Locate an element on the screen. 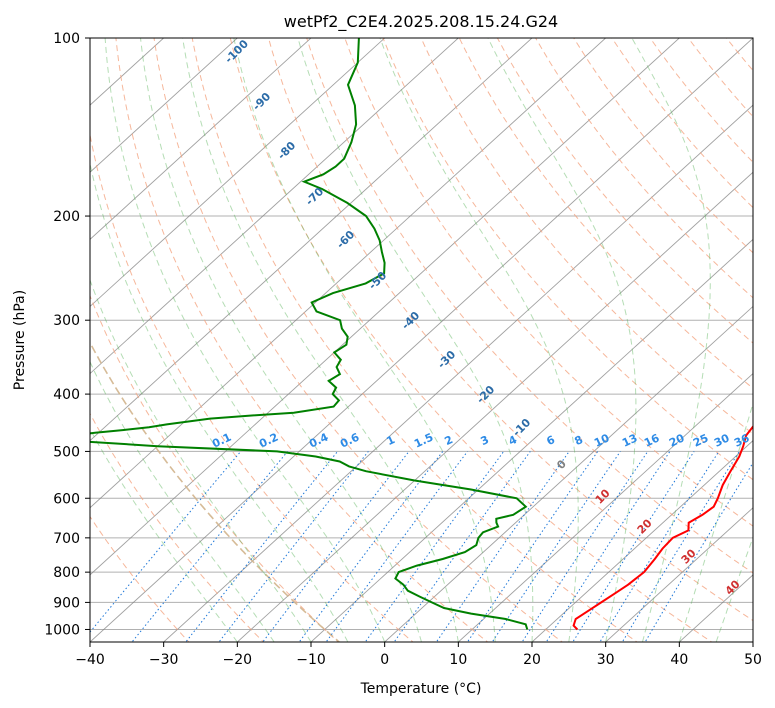  x-tick-label: −40 is located at coordinates (90, 660).